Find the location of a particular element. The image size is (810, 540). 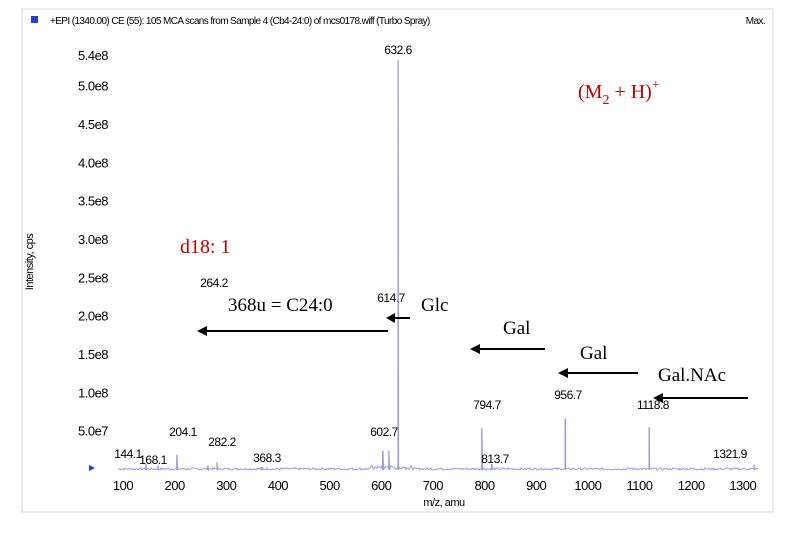

y-tick-label: 2.0e8 is located at coordinates (93, 316).